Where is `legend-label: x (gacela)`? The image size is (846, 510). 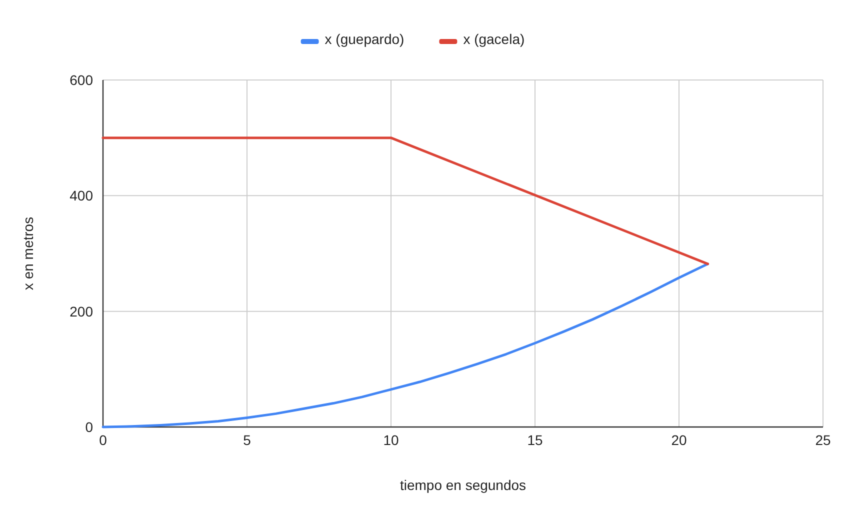
legend-label: x (gacela) is located at coordinates (494, 39).